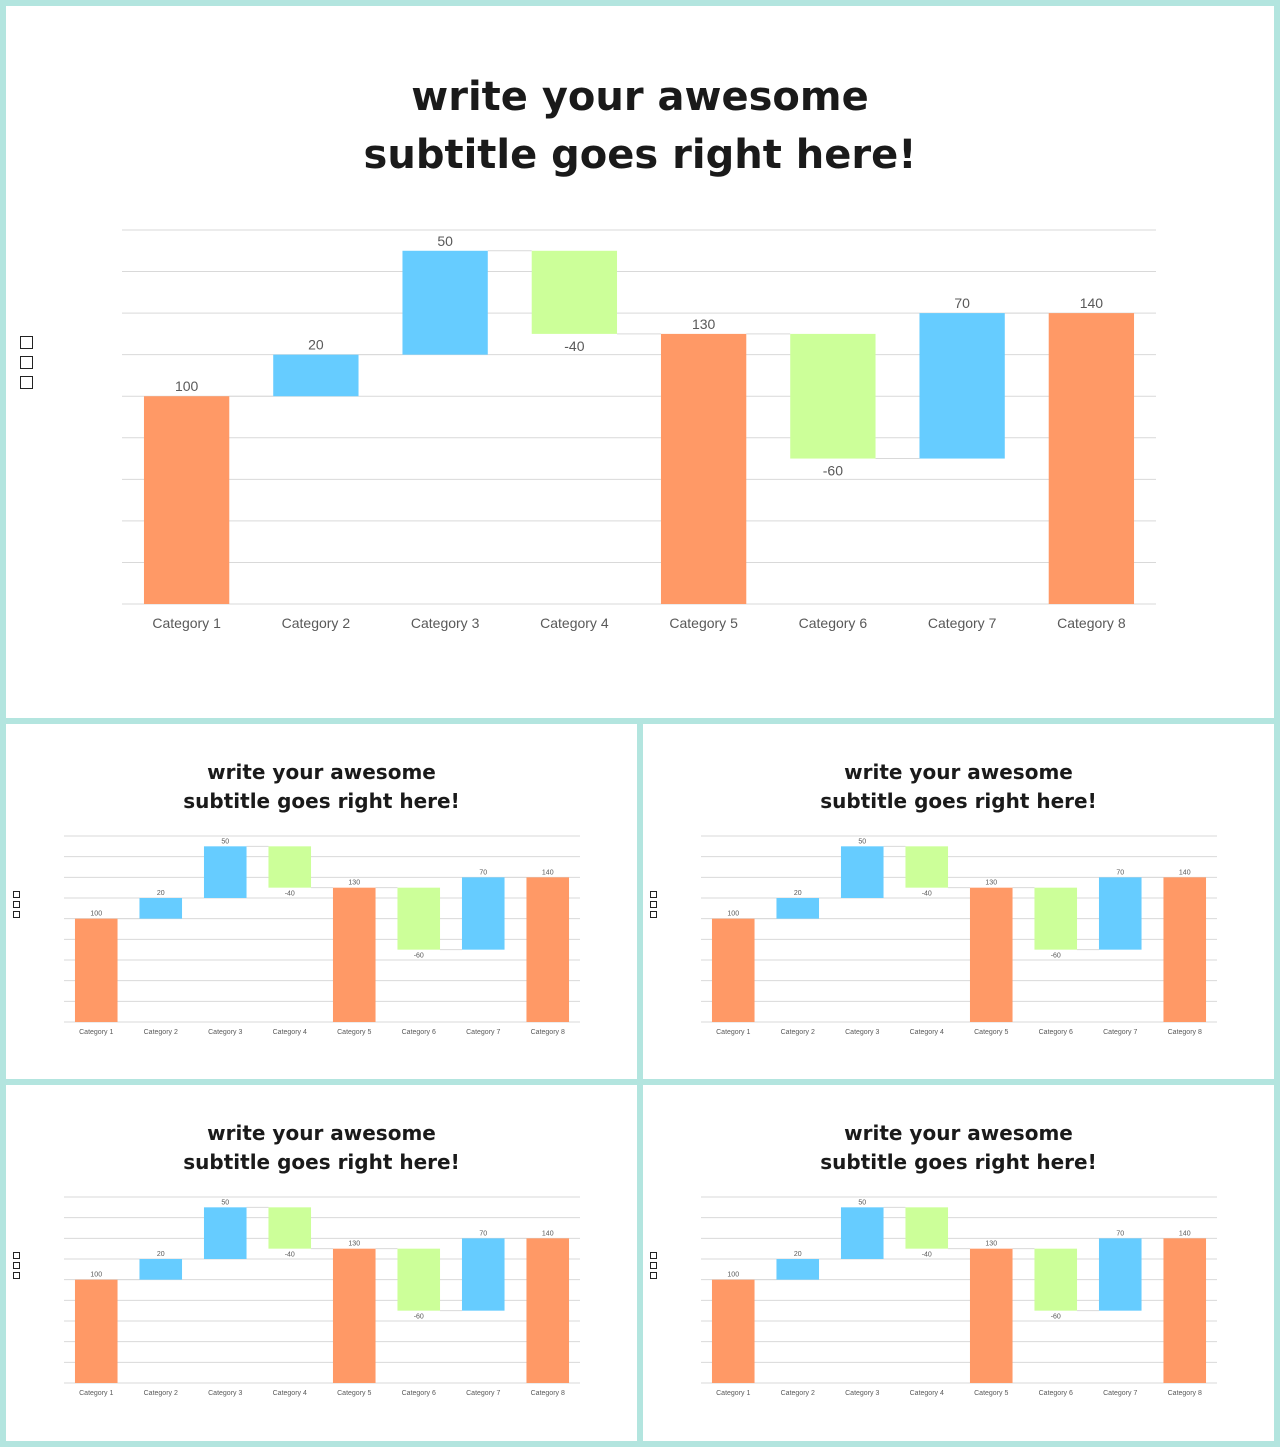 The image size is (1280, 1447). Describe the element at coordinates (548, 872) in the screenshot. I see `data-label-8: 140` at that location.